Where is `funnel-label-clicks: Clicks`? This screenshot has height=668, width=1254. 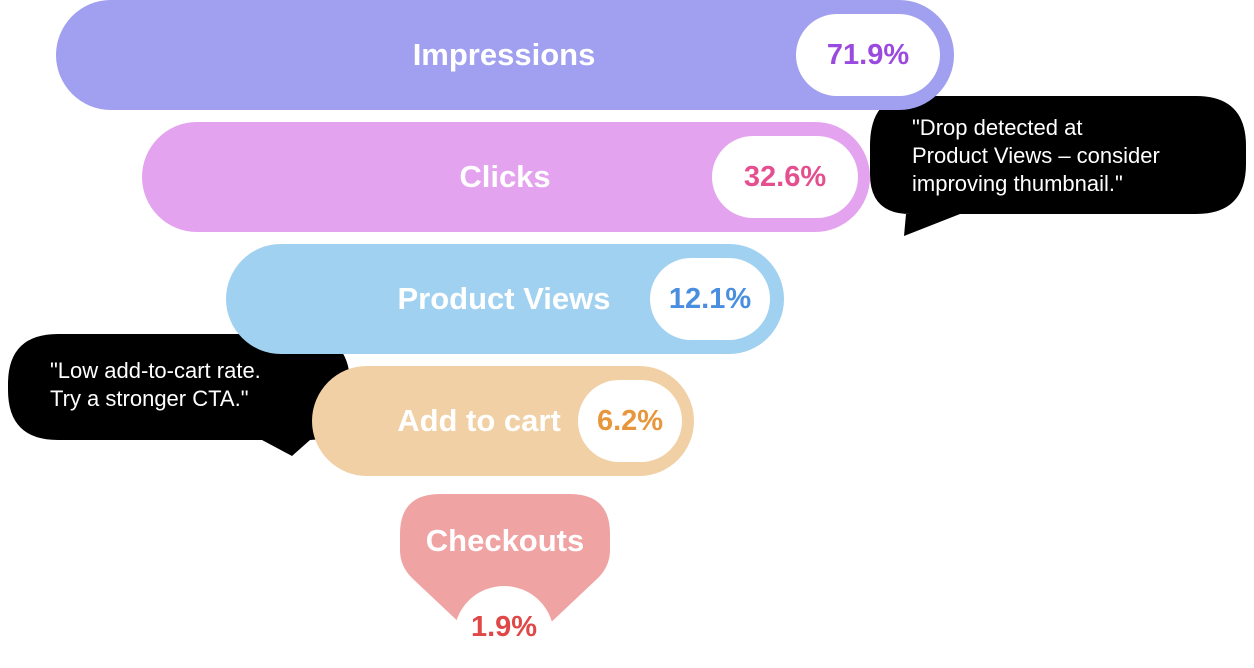 funnel-label-clicks: Clicks is located at coordinates (505, 176).